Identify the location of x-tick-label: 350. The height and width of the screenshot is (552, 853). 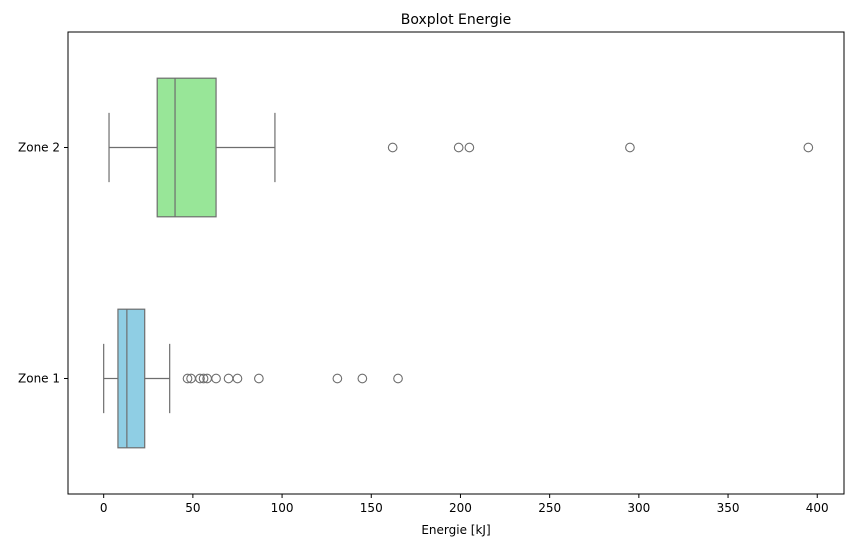
(728, 508).